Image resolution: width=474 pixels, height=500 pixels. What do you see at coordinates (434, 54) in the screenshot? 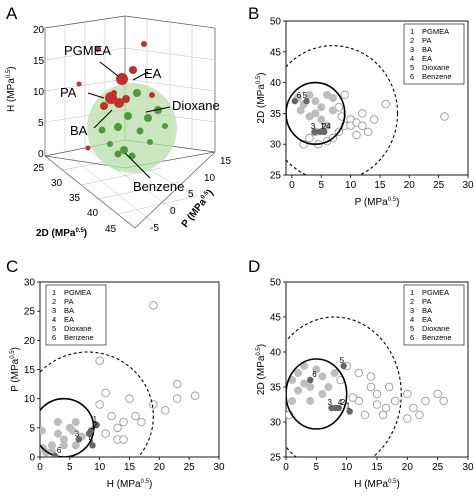
I see `legend-box` at bounding box center [434, 54].